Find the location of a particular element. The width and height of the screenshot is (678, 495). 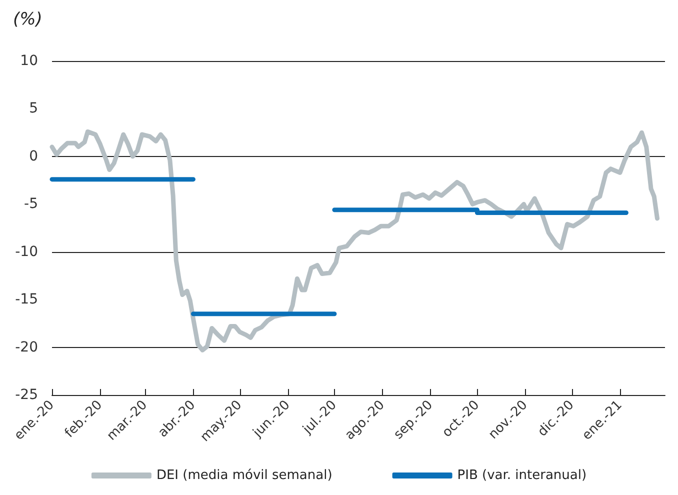

y-tick-label: -15 is located at coordinates (26, 300).